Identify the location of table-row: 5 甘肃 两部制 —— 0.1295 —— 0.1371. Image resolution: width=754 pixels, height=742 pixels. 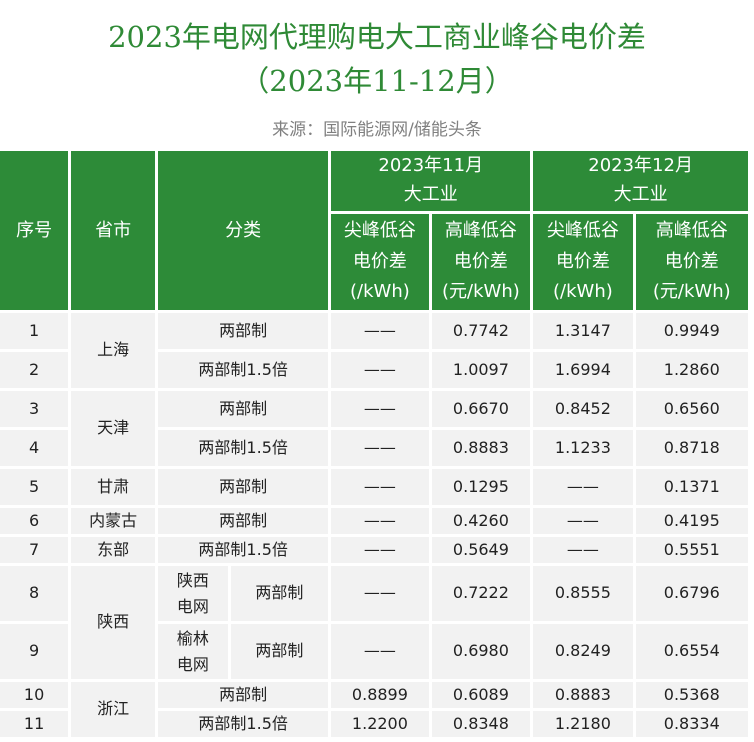
(374, 487).